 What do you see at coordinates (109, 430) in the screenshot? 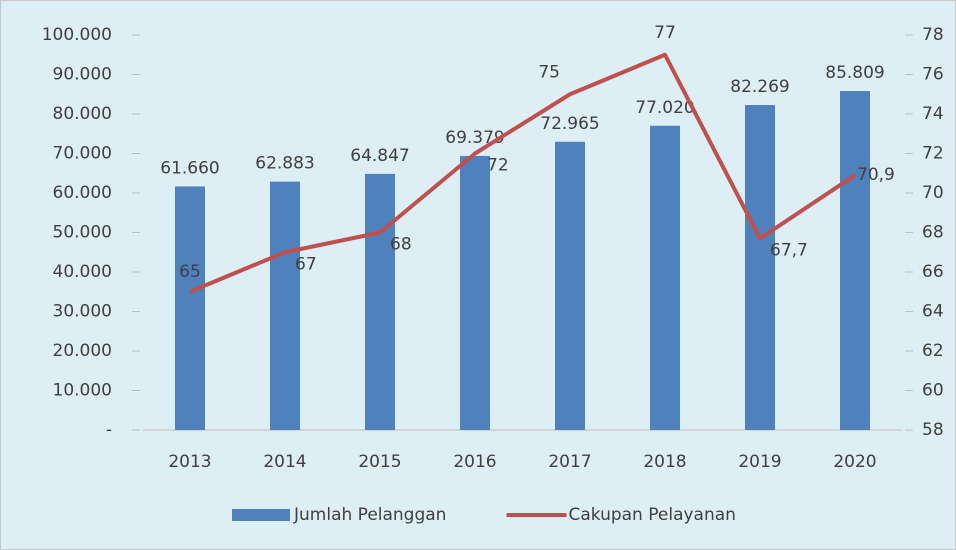
I see `y-tick-label: -` at bounding box center [109, 430].